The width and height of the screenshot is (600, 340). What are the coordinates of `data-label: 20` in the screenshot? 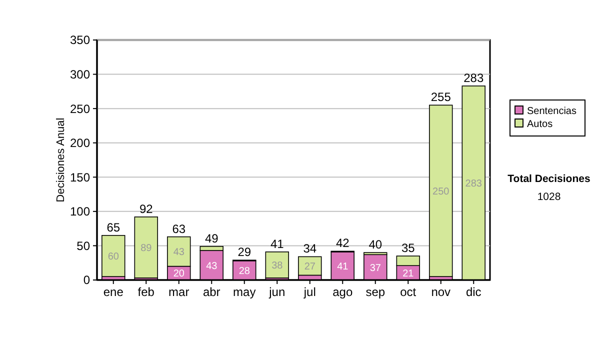 It's located at (179, 274).